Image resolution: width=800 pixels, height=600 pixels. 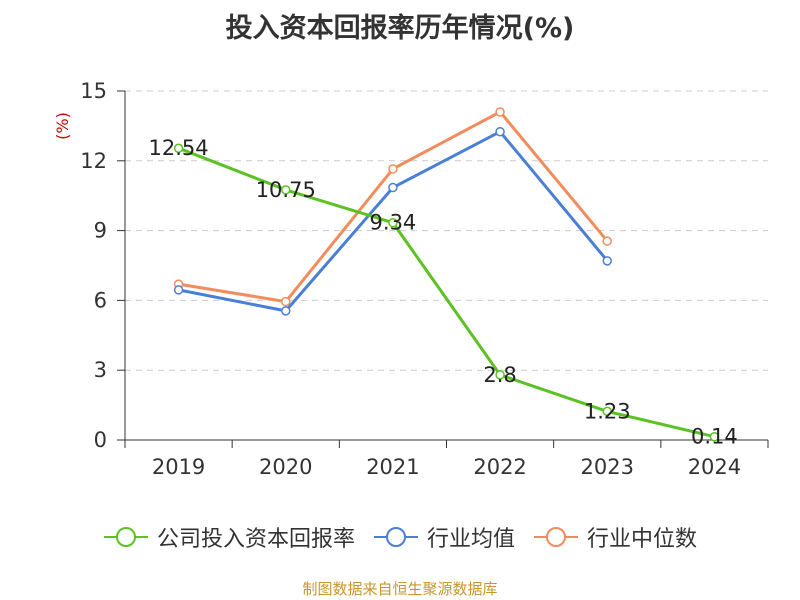 I want to click on legend-label-company: 公司投入资本回报率, so click(x=255, y=539).